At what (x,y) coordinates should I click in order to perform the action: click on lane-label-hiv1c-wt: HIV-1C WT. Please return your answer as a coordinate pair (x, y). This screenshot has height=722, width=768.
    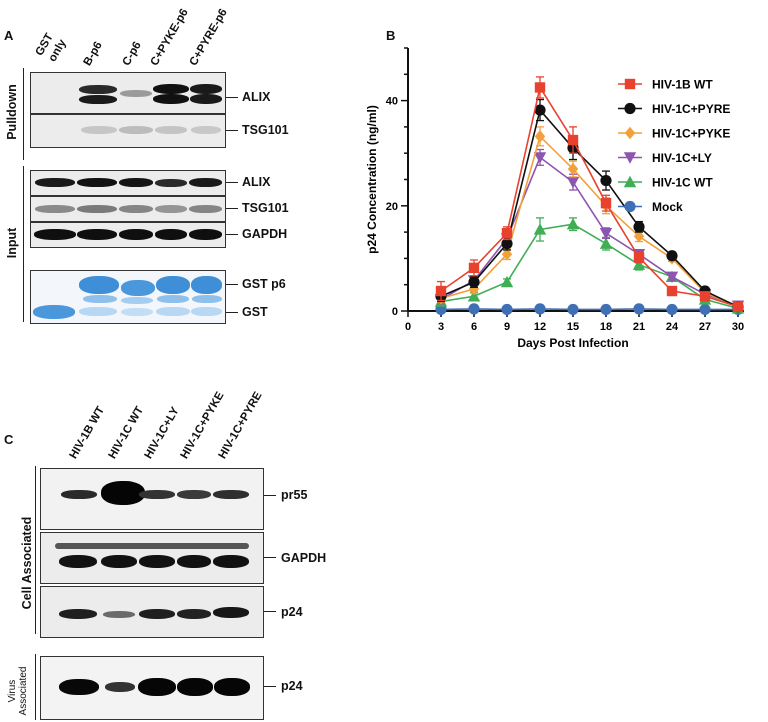
    Looking at the image, I should click on (126, 433).